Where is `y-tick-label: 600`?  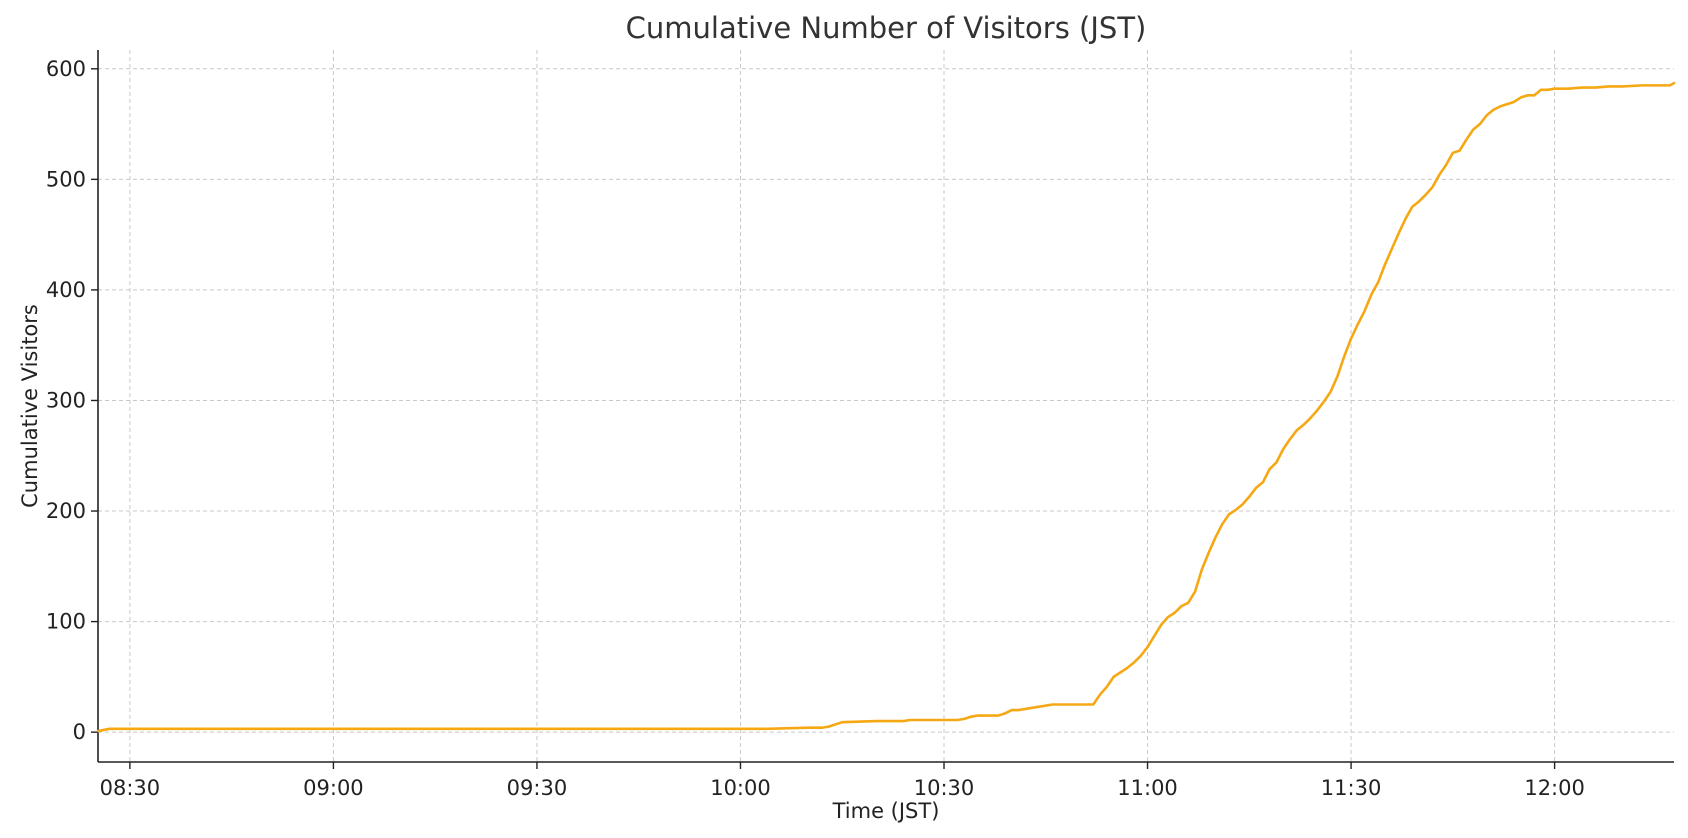
y-tick-label: 600 is located at coordinates (66, 69).